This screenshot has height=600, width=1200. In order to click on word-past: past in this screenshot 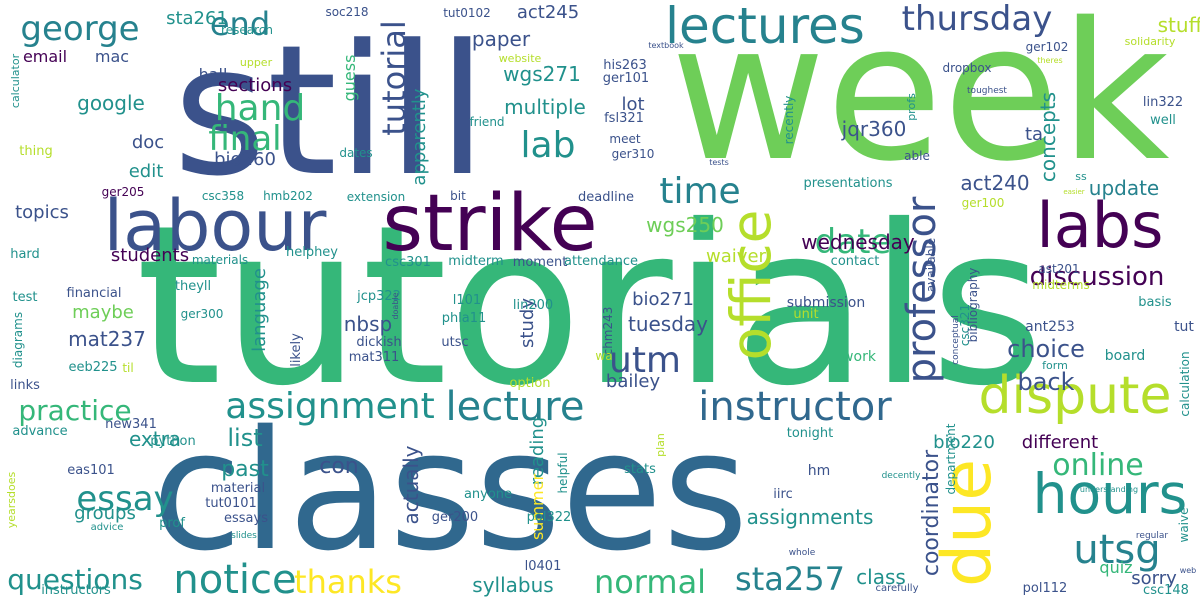, I will do `click(245, 469)`.